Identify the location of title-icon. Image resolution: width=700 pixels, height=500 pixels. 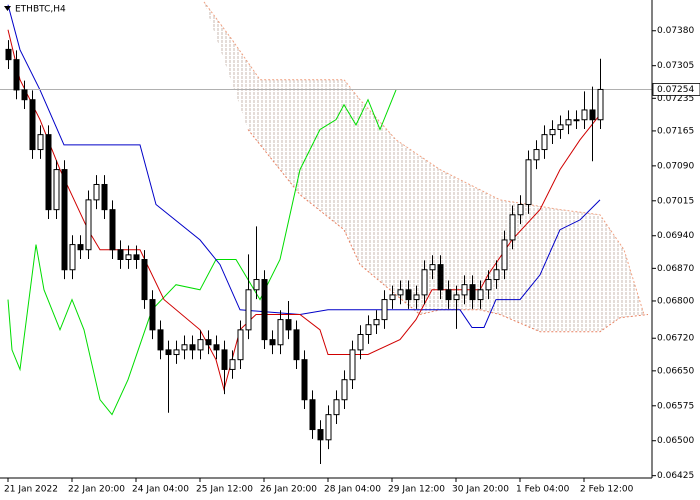
(7, 8).